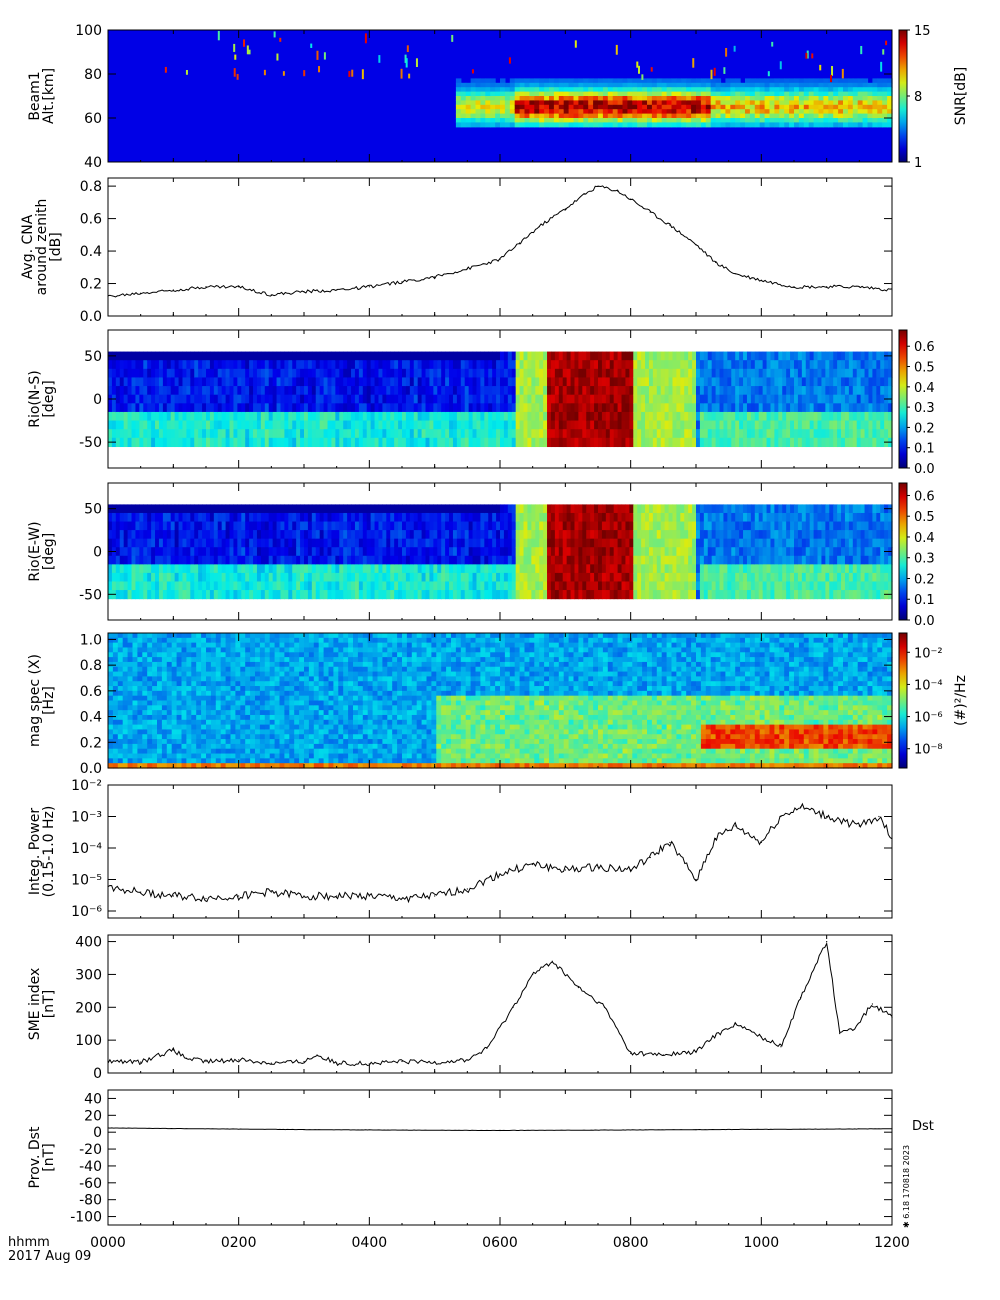 The height and width of the screenshot is (1300, 1000). I want to click on colorbar-tick-label: 0.6, so click(924, 496).